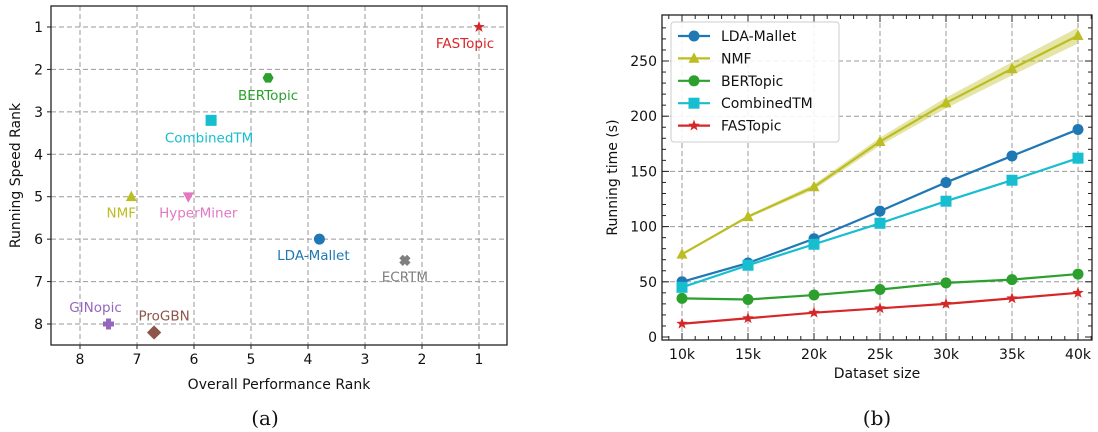 This screenshot has height=432, width=1098. Describe the element at coordinates (643, 172) in the screenshot. I see `y-tick-label: 150` at that location.